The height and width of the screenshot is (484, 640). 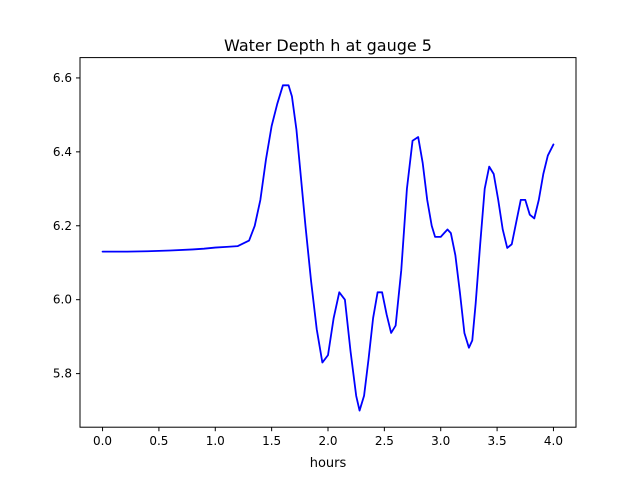 I want to click on y-tick-label: 6.4, so click(x=62, y=152).